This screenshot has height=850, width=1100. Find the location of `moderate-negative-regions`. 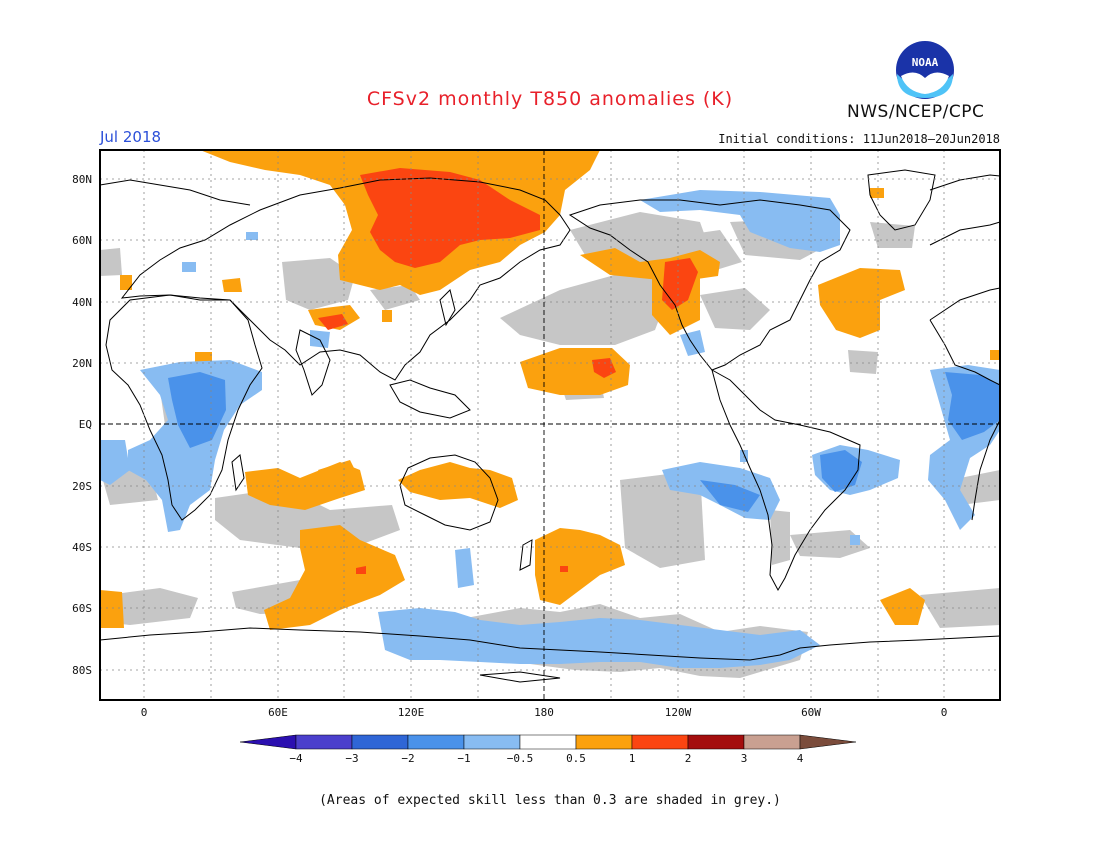

moderate-negative-regions is located at coordinates (584, 442).